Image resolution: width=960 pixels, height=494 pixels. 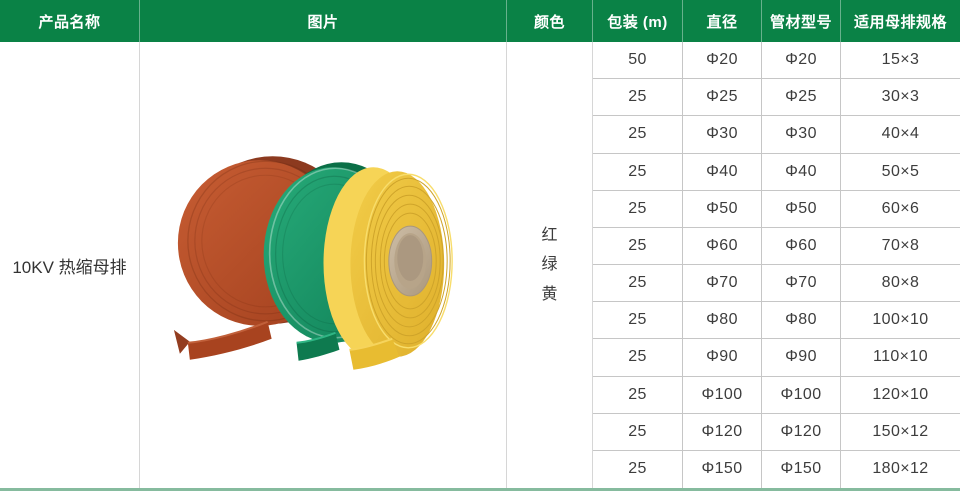 I want to click on product-photo-heat-shrink-rolls, so click(x=313, y=263).